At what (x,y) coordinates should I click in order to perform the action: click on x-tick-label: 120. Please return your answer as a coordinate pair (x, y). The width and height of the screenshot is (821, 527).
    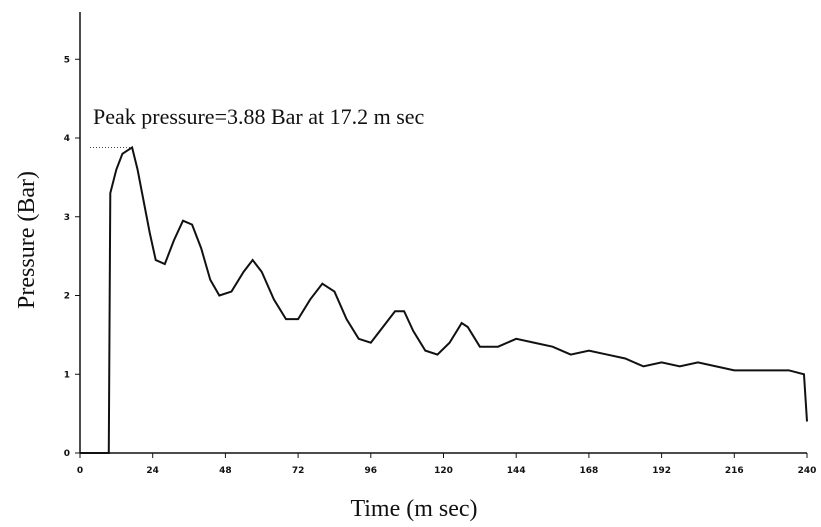
    Looking at the image, I should click on (443, 471).